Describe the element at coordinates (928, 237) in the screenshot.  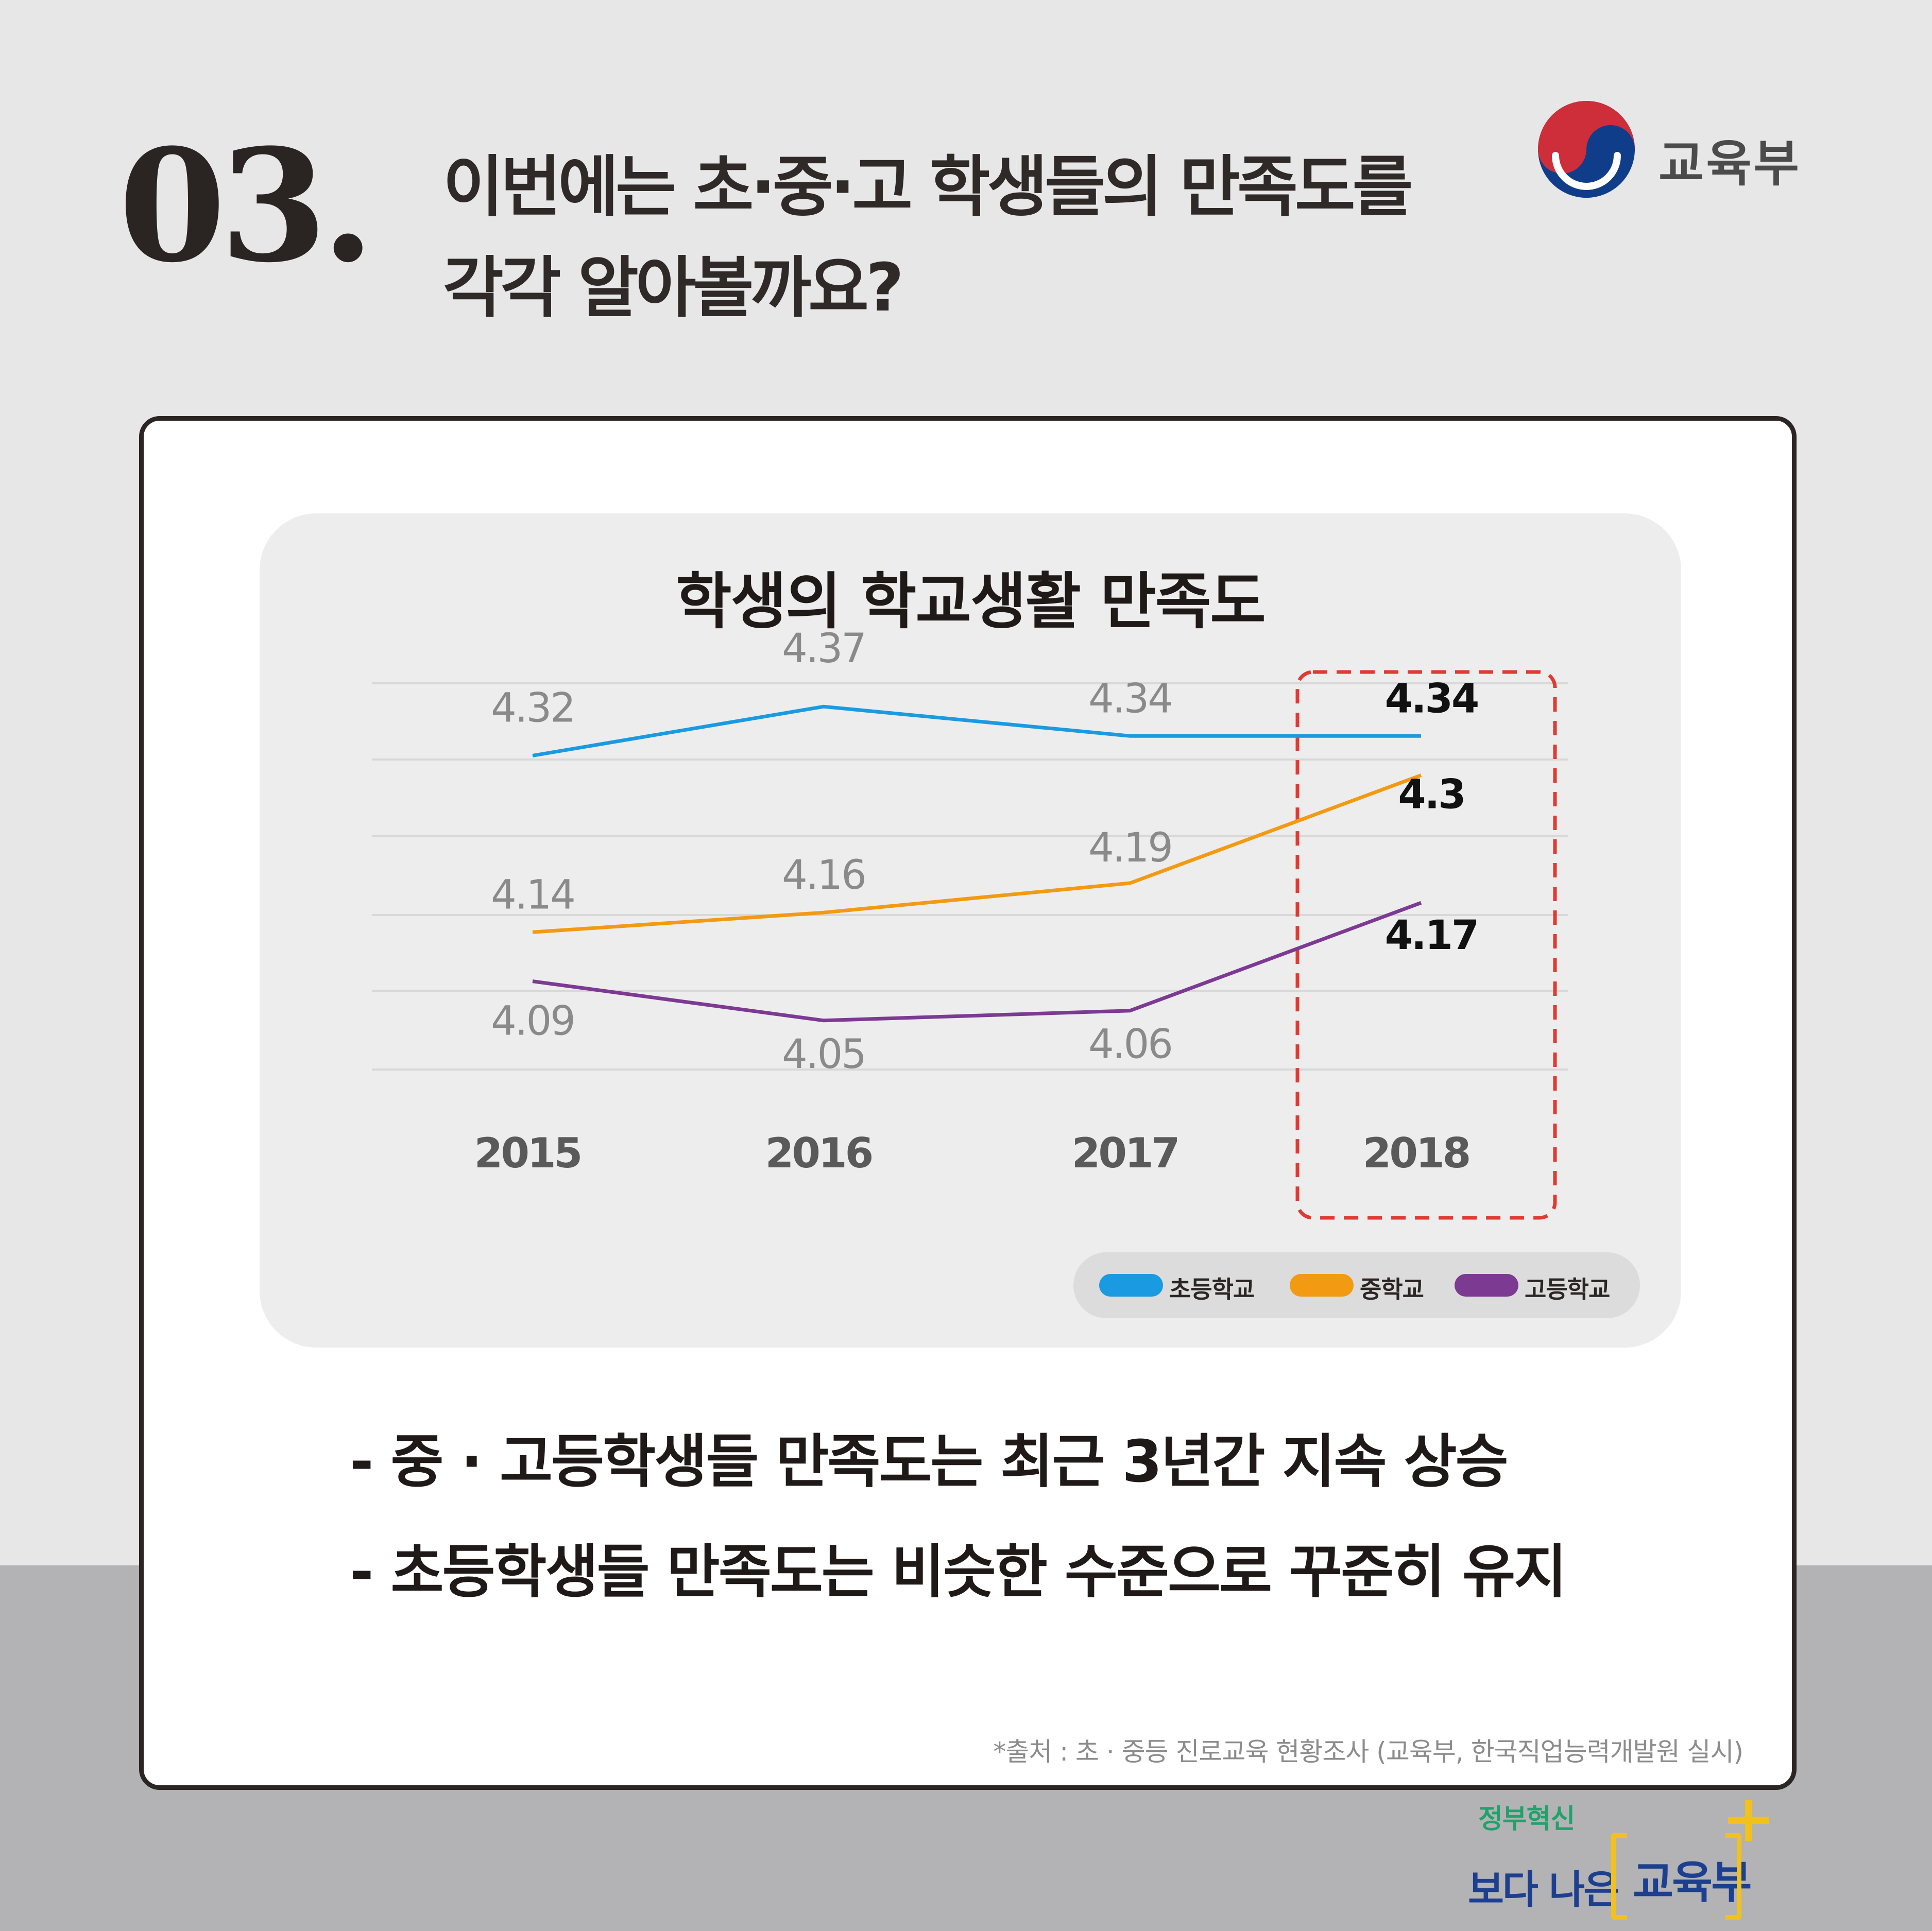
I see `headline: 이번에는 초·중·고 학생들의 만족도를 각각 알아볼까요?` at that location.